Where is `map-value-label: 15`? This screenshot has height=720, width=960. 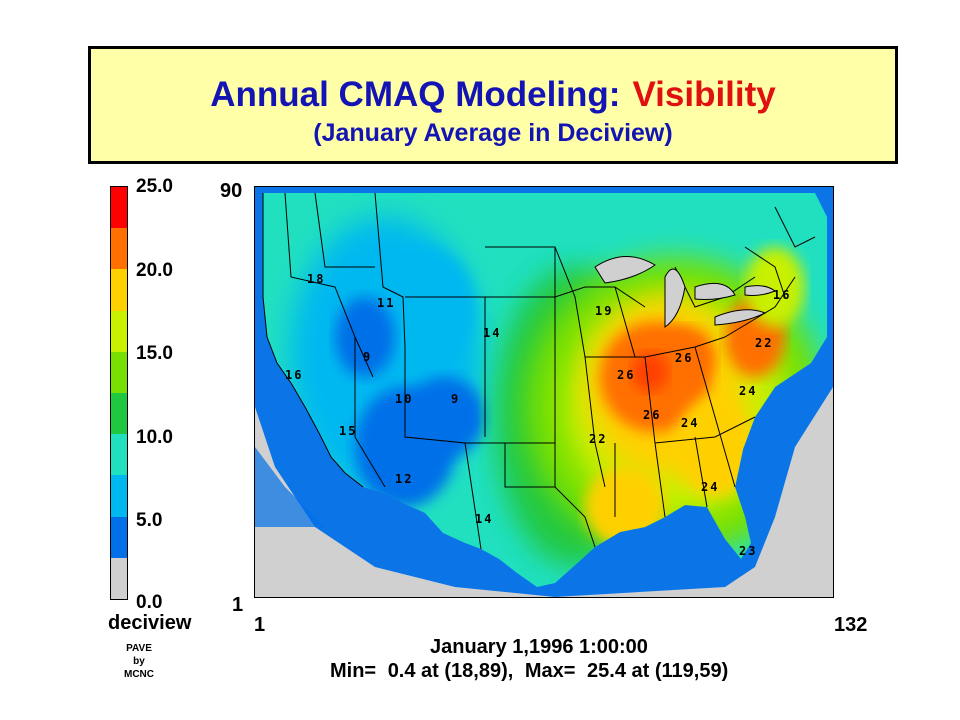
map-value-label: 15 is located at coordinates (348, 431).